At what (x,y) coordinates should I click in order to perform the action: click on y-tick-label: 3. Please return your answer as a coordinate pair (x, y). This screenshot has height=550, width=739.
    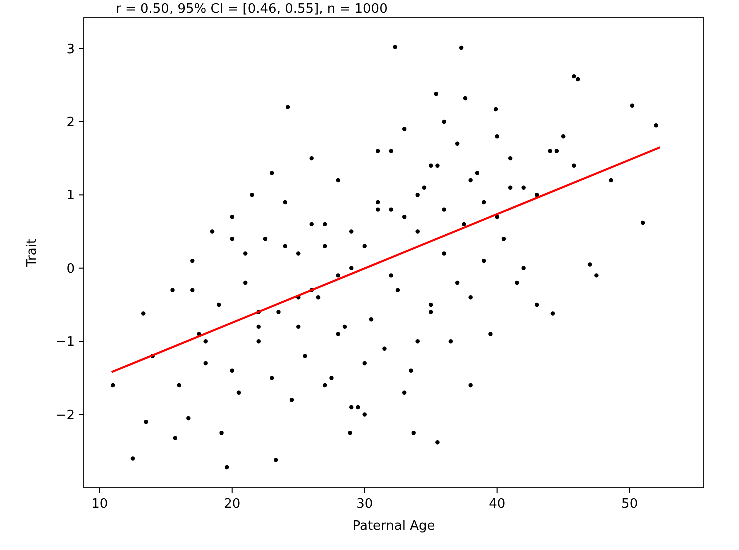
    Looking at the image, I should click on (70, 50).